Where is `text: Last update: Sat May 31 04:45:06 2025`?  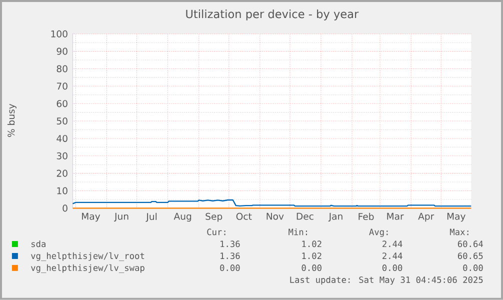
text: Last update: Sat May 31 04:45:06 2025 is located at coordinates (386, 280).